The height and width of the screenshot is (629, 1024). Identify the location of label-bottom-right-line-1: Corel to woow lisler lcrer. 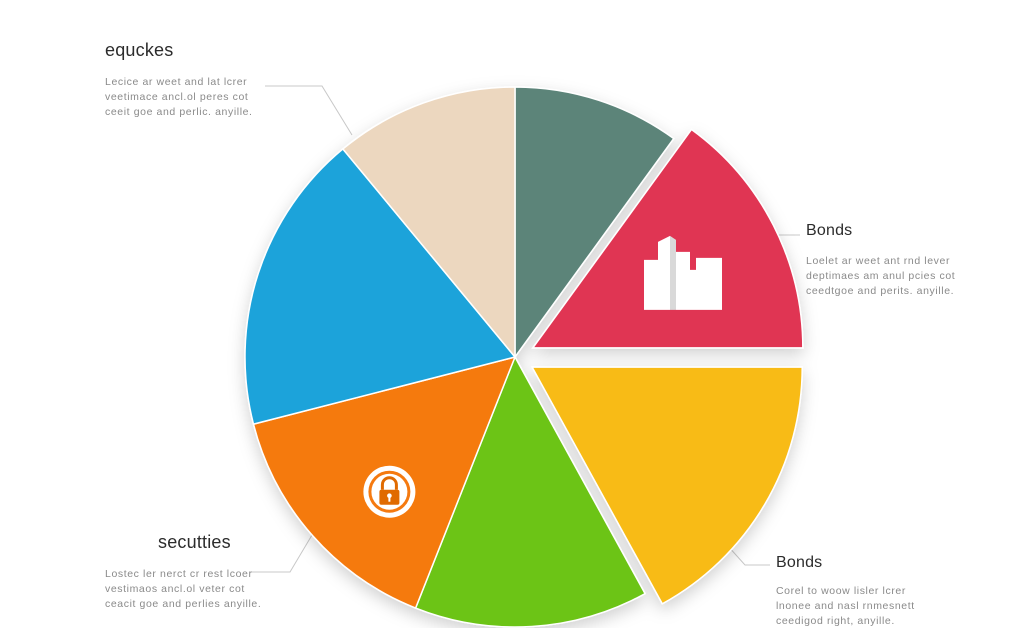
(841, 591).